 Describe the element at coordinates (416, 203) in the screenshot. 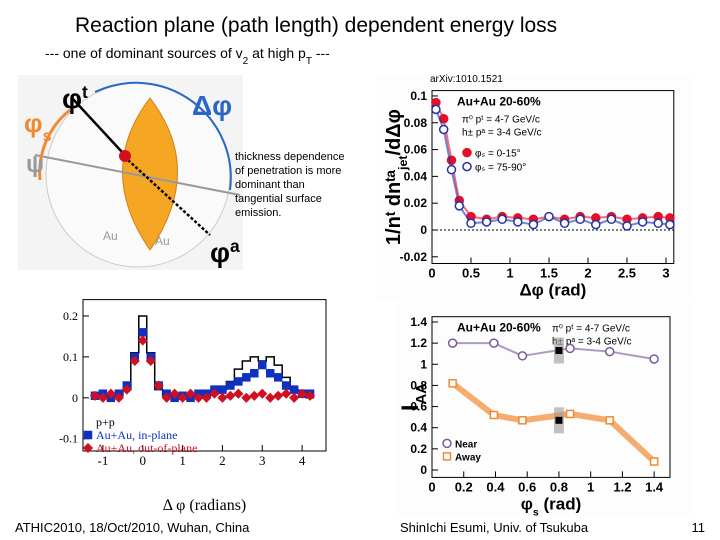

I see `y-tick-label: 0.02` at that location.